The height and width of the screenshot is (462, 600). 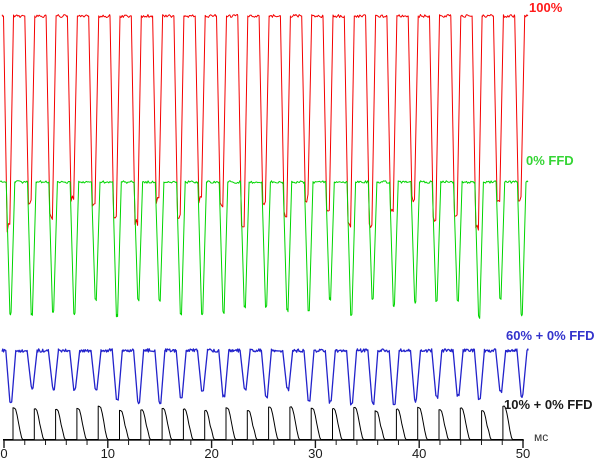 What do you see at coordinates (211, 453) in the screenshot?
I see `x-tick-label: 20` at bounding box center [211, 453].